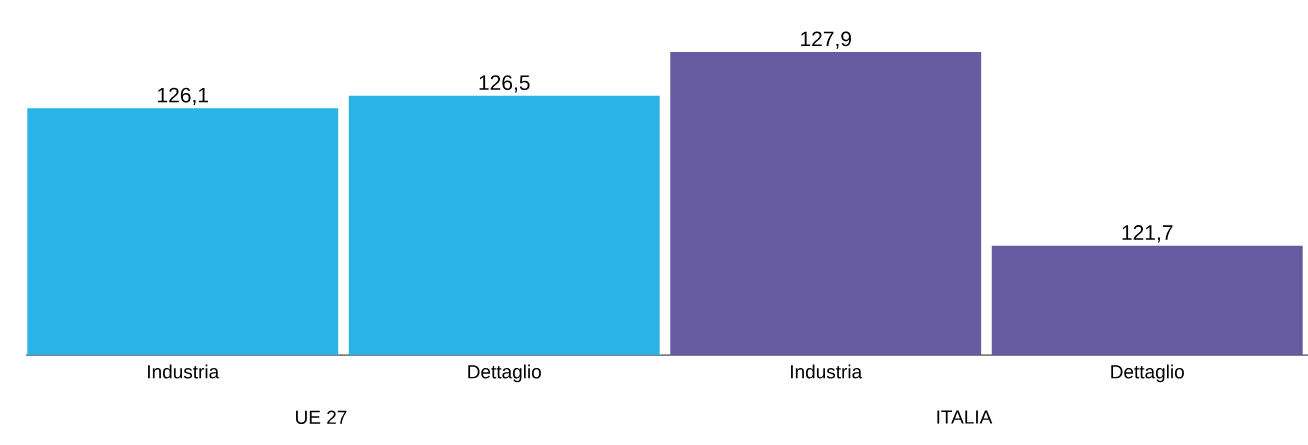 The width and height of the screenshot is (1308, 445). I want to click on data-label: 126,5, so click(504, 84).